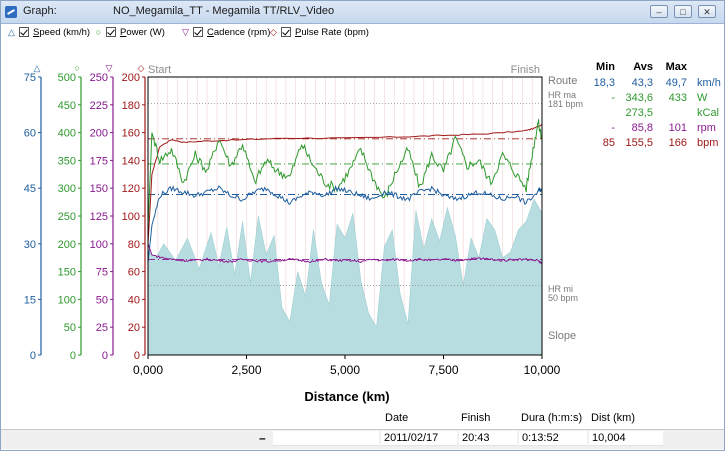 The height and width of the screenshot is (451, 725). Describe the element at coordinates (134, 245) in the screenshot. I see `axis-tick-label: 80` at that location.